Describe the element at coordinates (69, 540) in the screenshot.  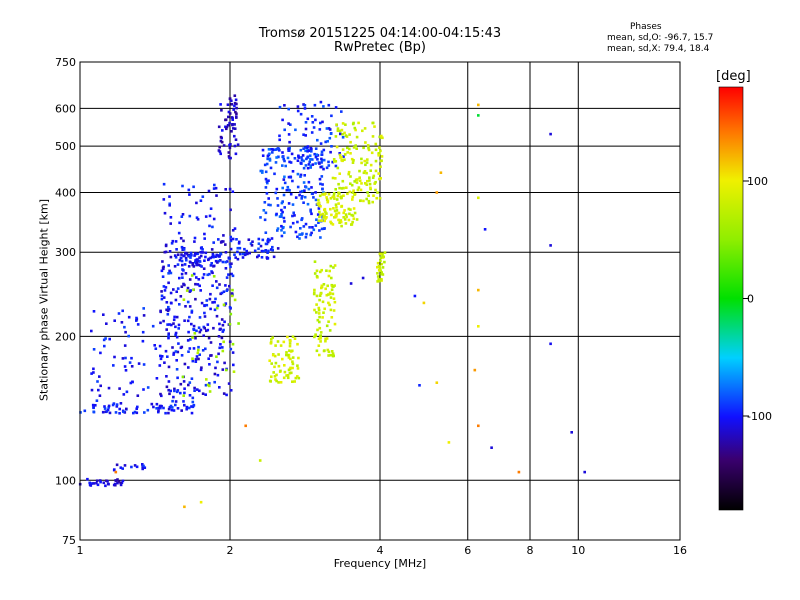
I see `y-tick-label: 75` at that location.